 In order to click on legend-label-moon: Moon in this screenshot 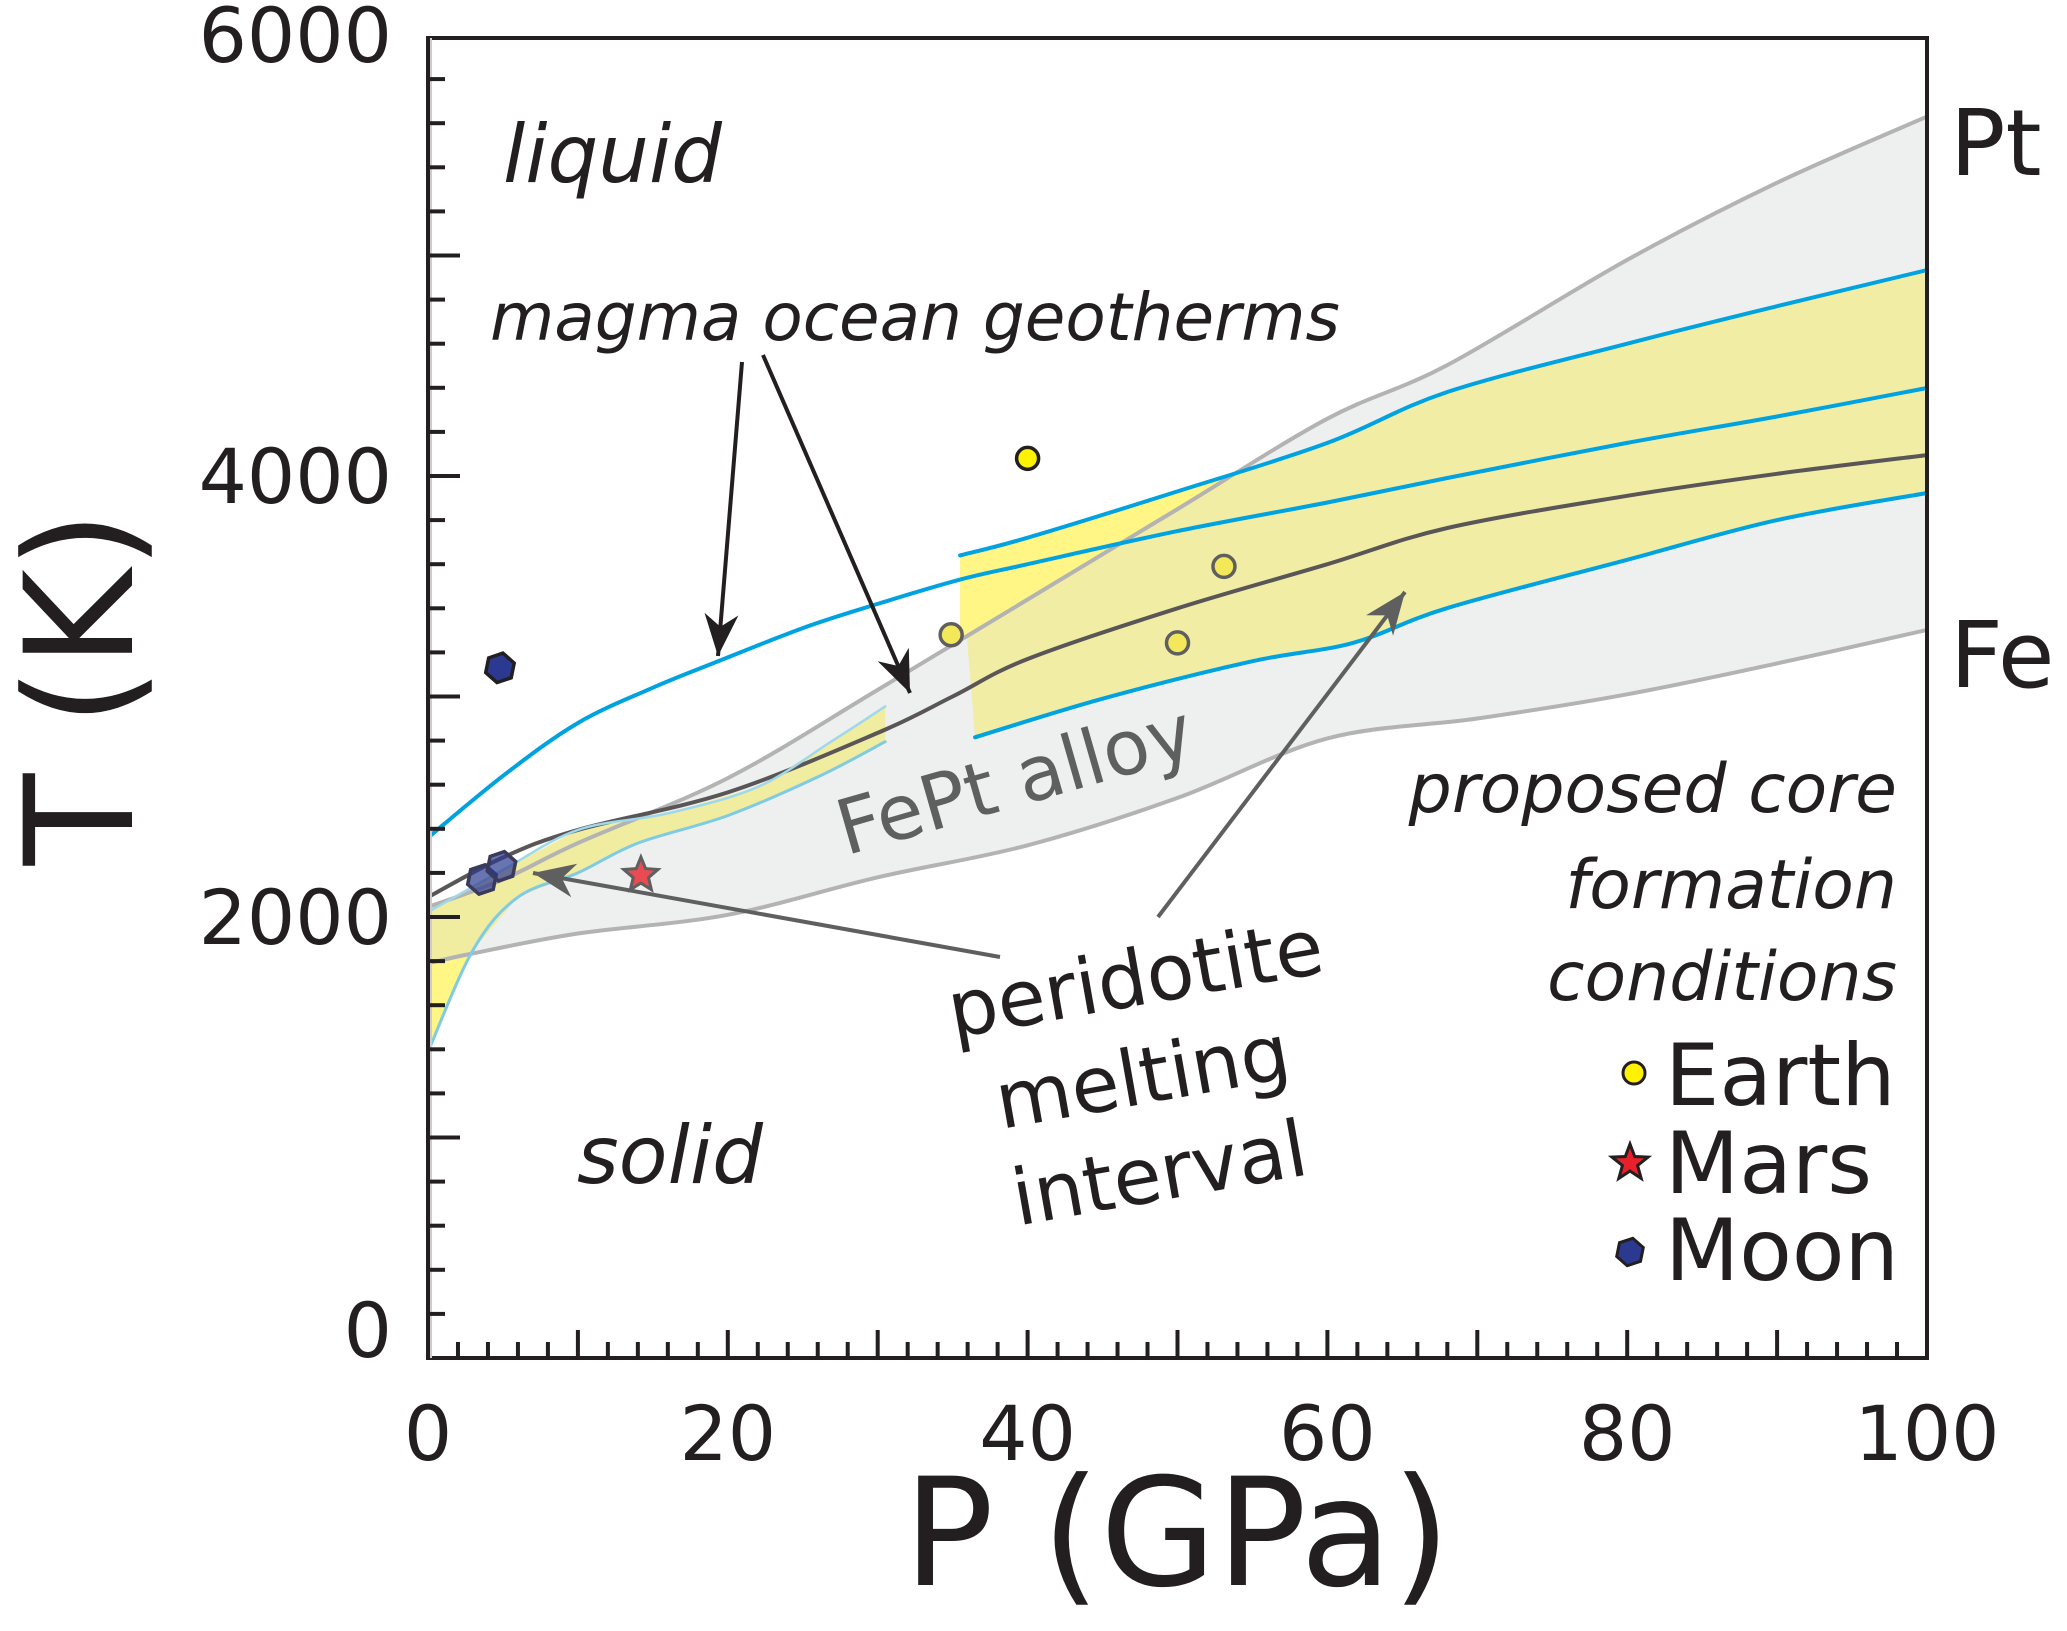, I will do `click(1782, 1251)`.